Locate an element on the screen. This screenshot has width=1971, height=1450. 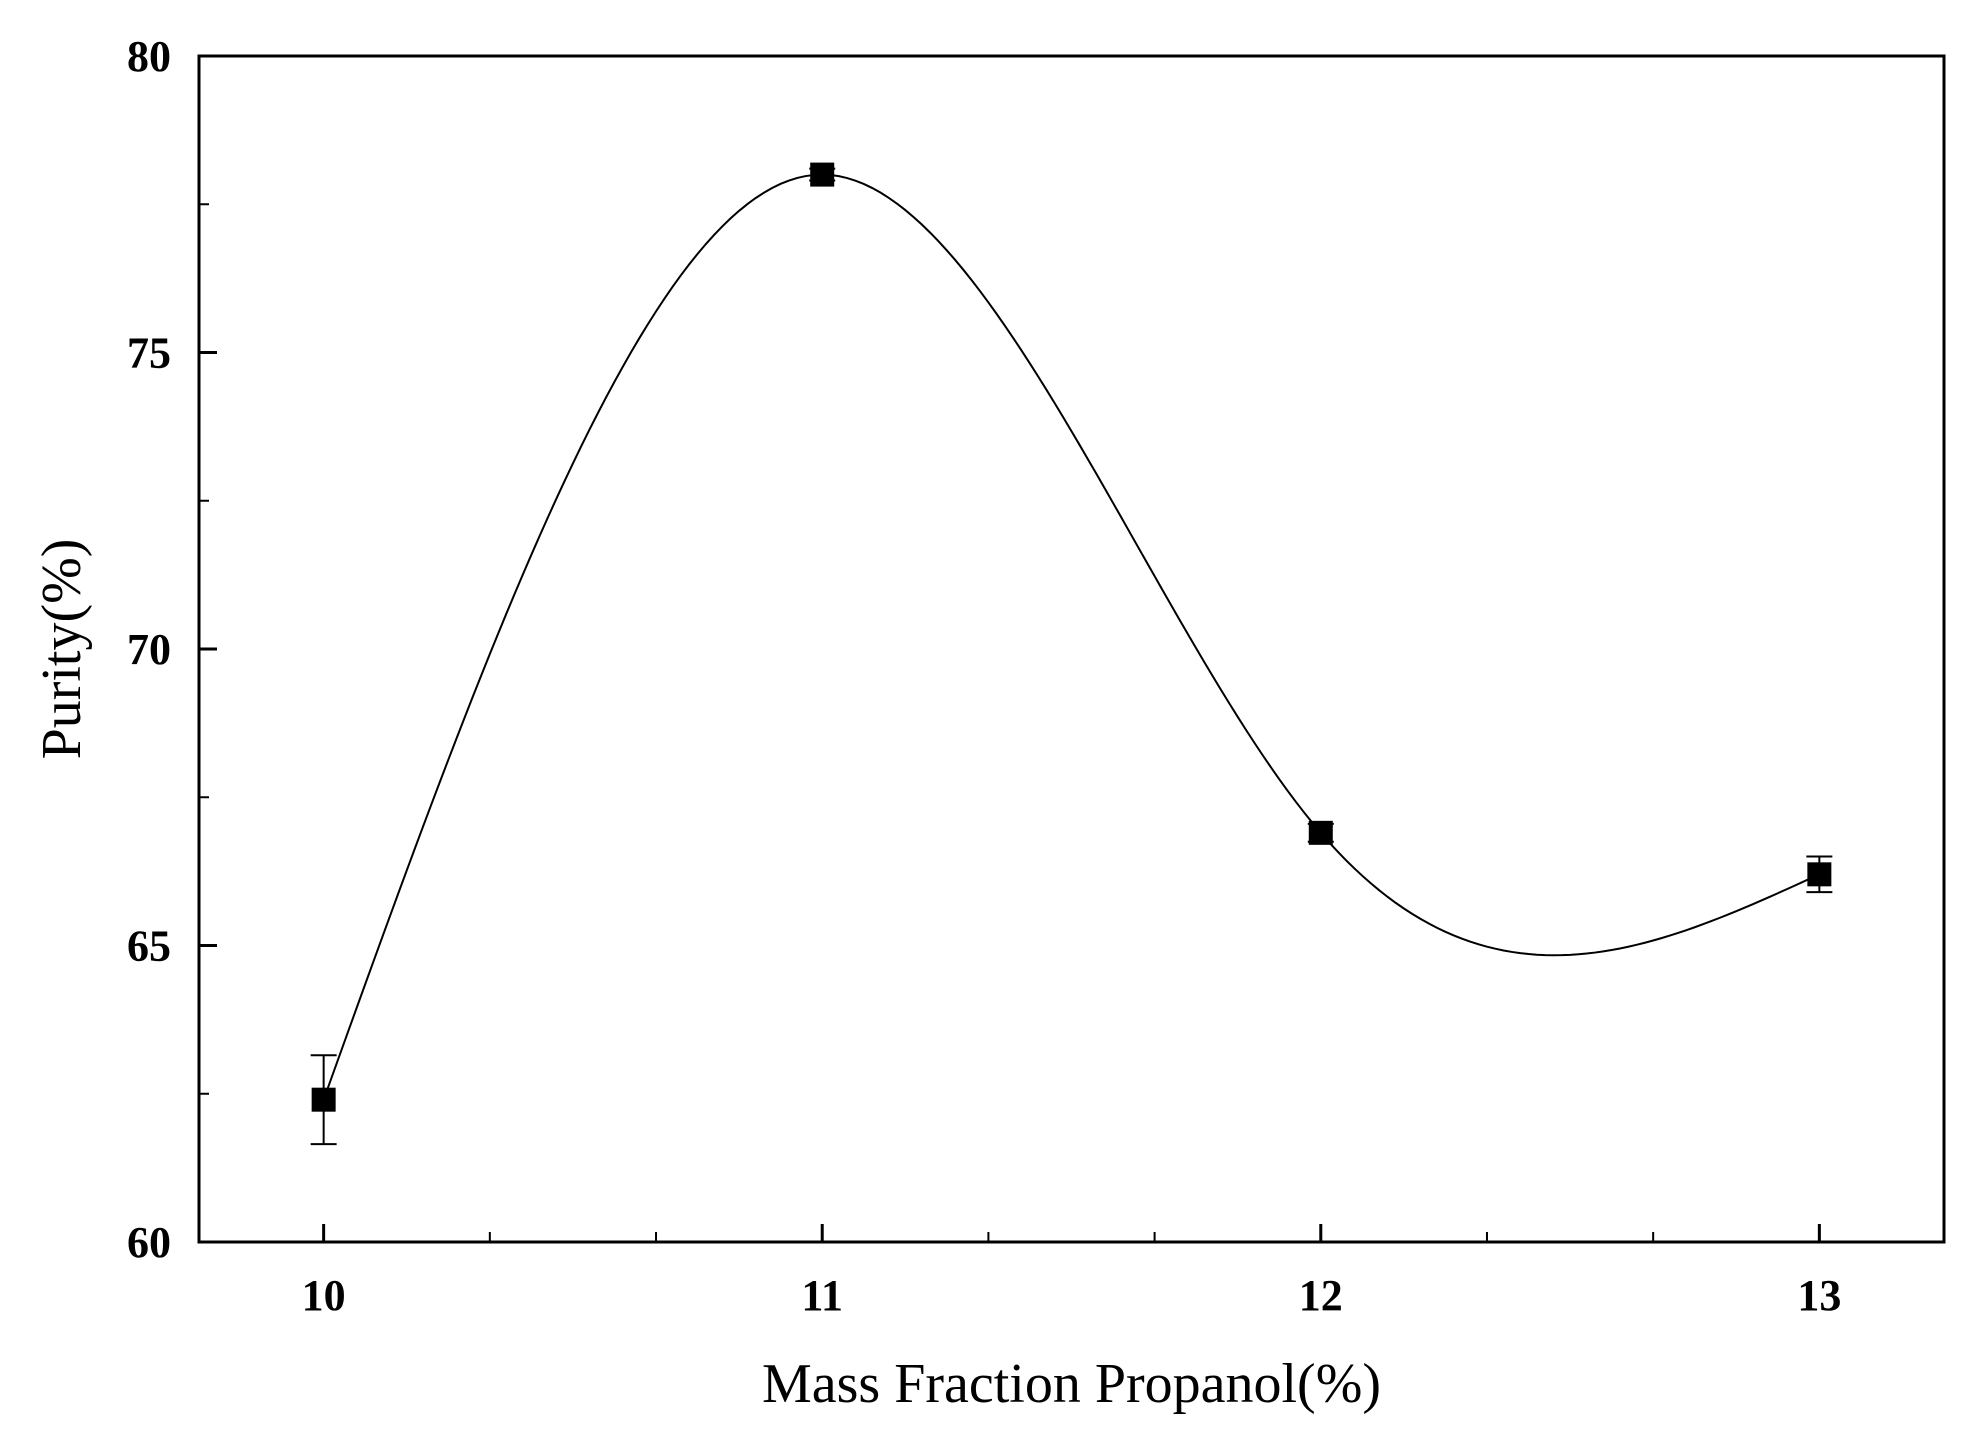
y-minor-ticks is located at coordinates (204, 649).